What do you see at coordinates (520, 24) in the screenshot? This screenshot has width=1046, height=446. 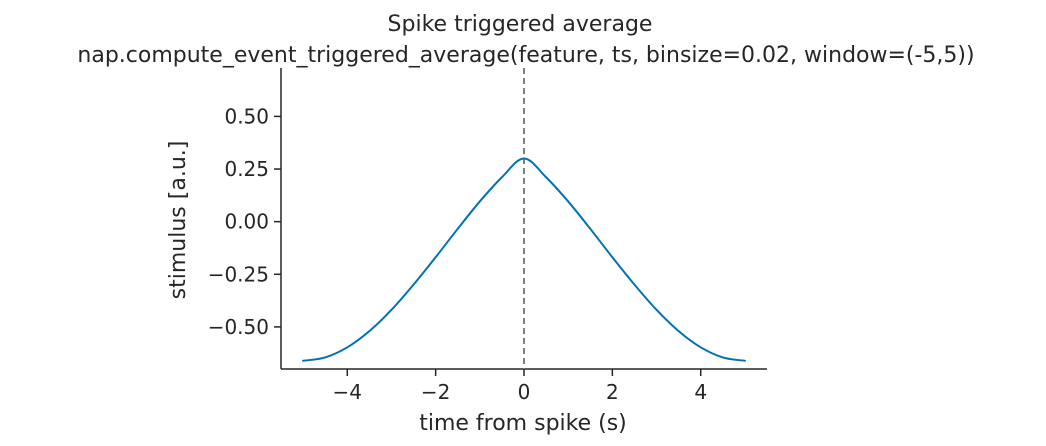 I see `chart-title: Spike triggered average` at bounding box center [520, 24].